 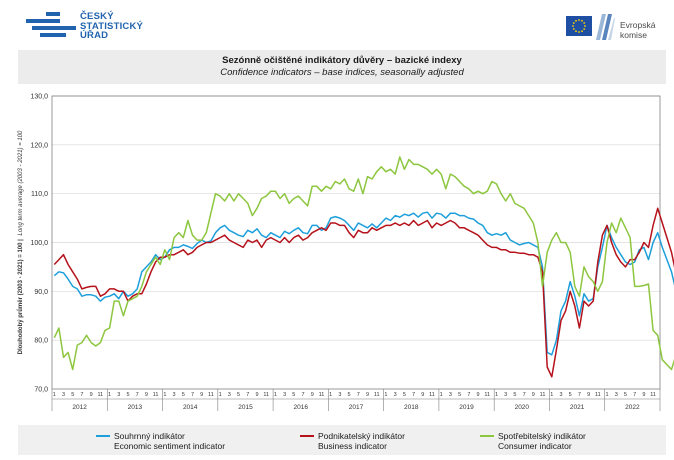 I want to click on czso-logo-line-2: STATISTICKÝ, so click(x=112, y=26).